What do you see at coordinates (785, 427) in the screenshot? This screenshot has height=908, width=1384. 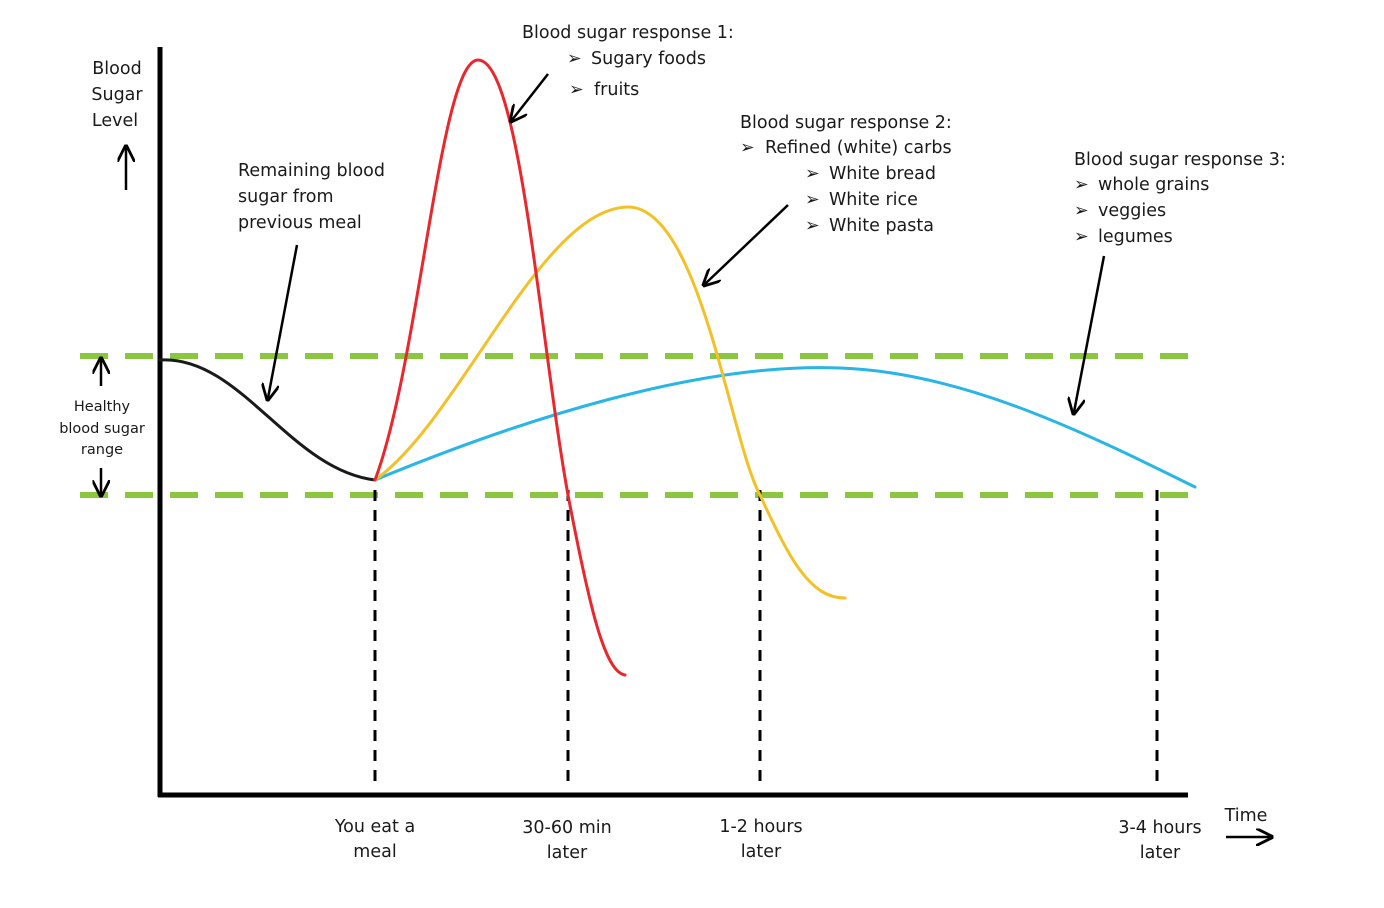 I see `response-3-curve` at bounding box center [785, 427].